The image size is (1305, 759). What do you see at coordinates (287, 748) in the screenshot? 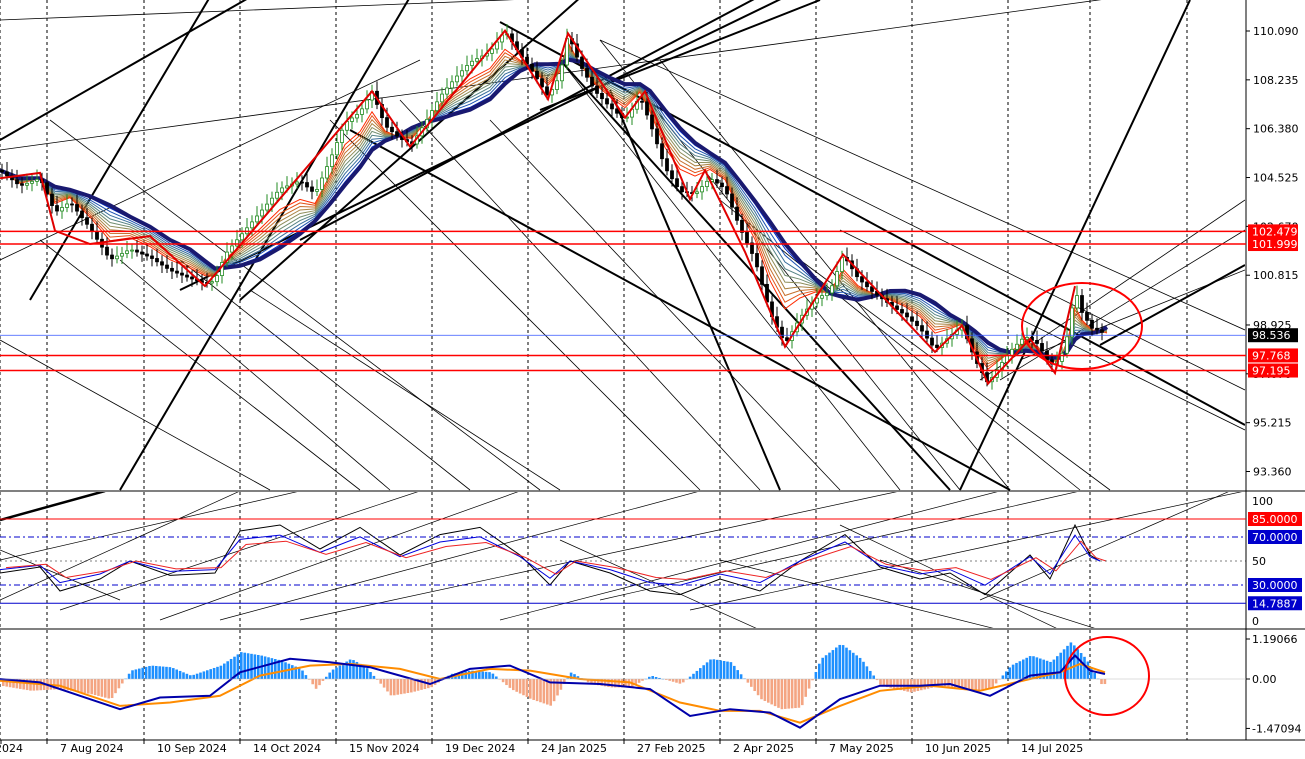
I see `date-tick-label: 14 Oct 2024` at bounding box center [287, 748].